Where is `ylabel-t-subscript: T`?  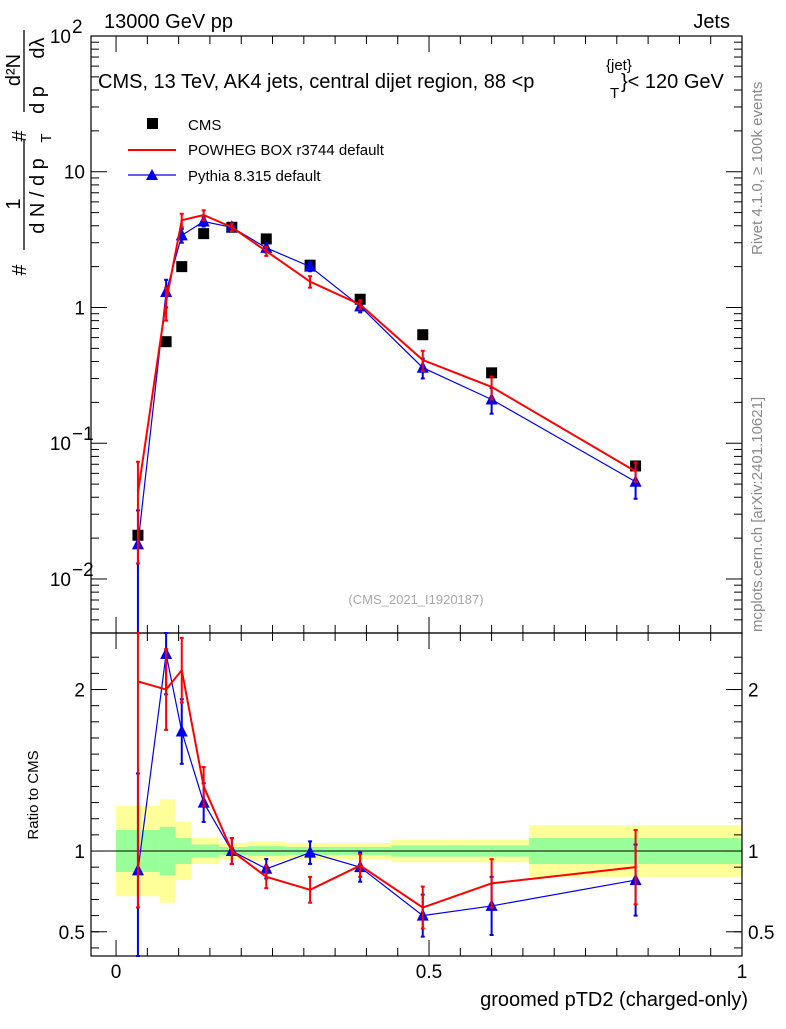 ylabel-t-subscript: T is located at coordinates (46, 137).